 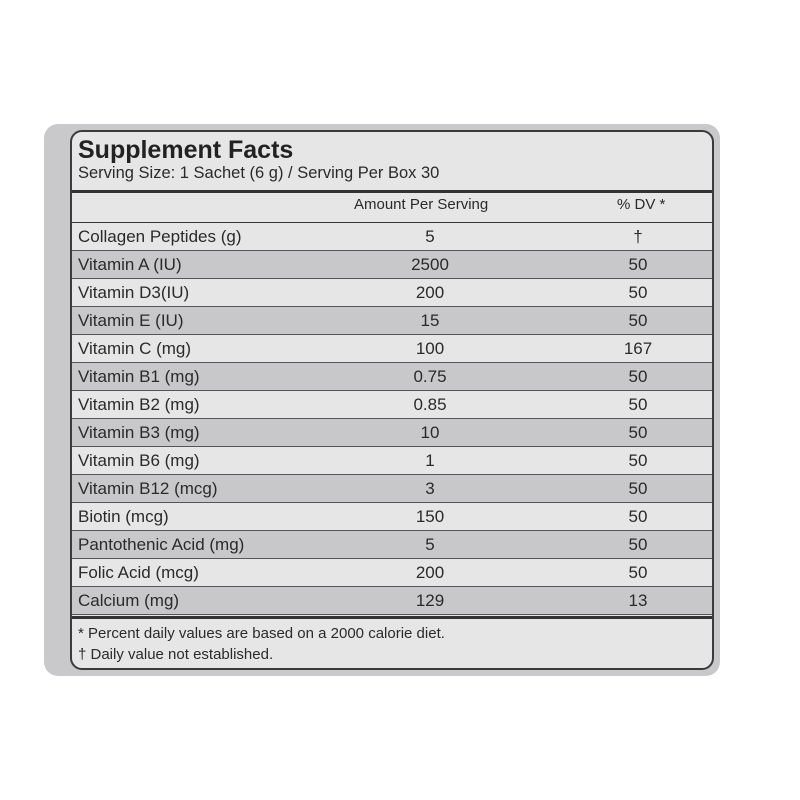 What do you see at coordinates (134, 292) in the screenshot?
I see `nutrient-name: Vitamin D3(IU)` at bounding box center [134, 292].